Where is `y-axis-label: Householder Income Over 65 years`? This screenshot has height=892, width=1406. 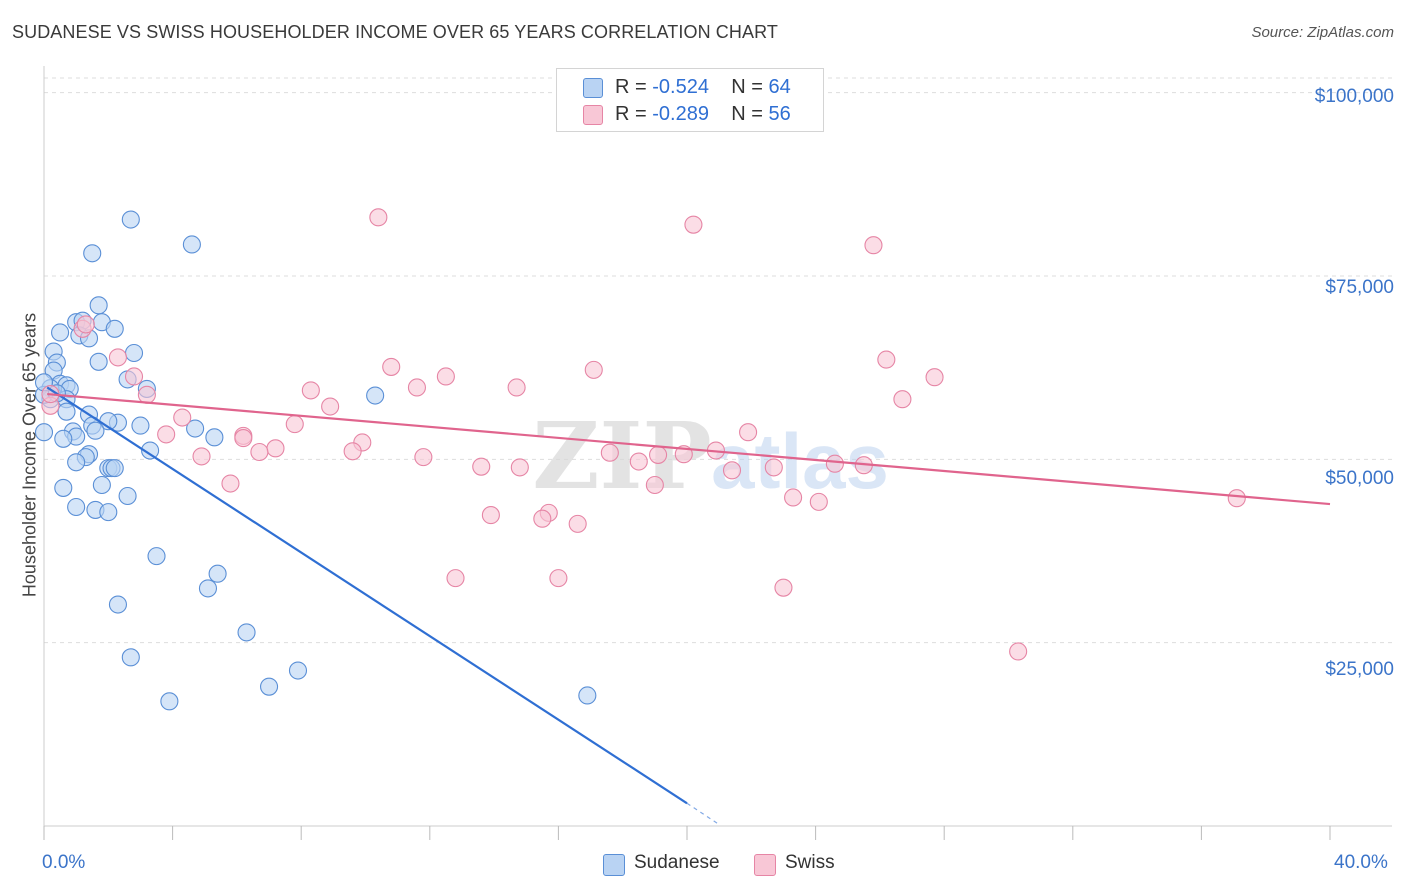
y-axis-label: Householder Income Over 65 years is located at coordinates (29, 455).